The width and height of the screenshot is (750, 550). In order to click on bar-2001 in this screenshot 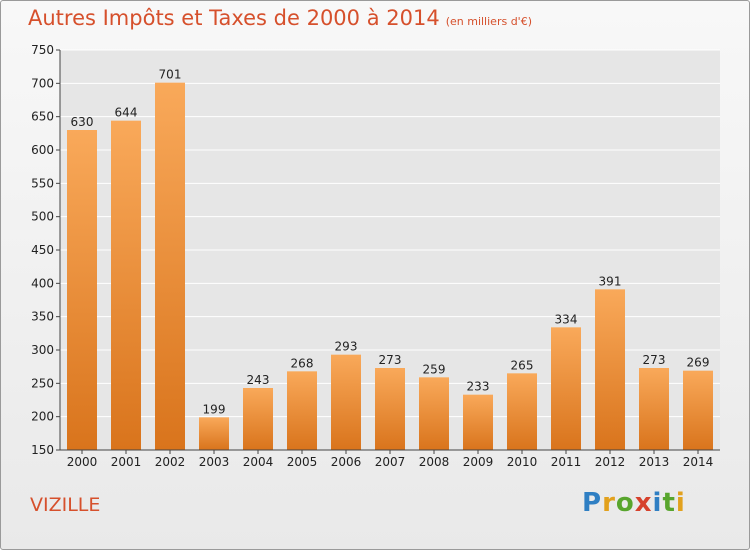, I will do `click(126, 285)`.